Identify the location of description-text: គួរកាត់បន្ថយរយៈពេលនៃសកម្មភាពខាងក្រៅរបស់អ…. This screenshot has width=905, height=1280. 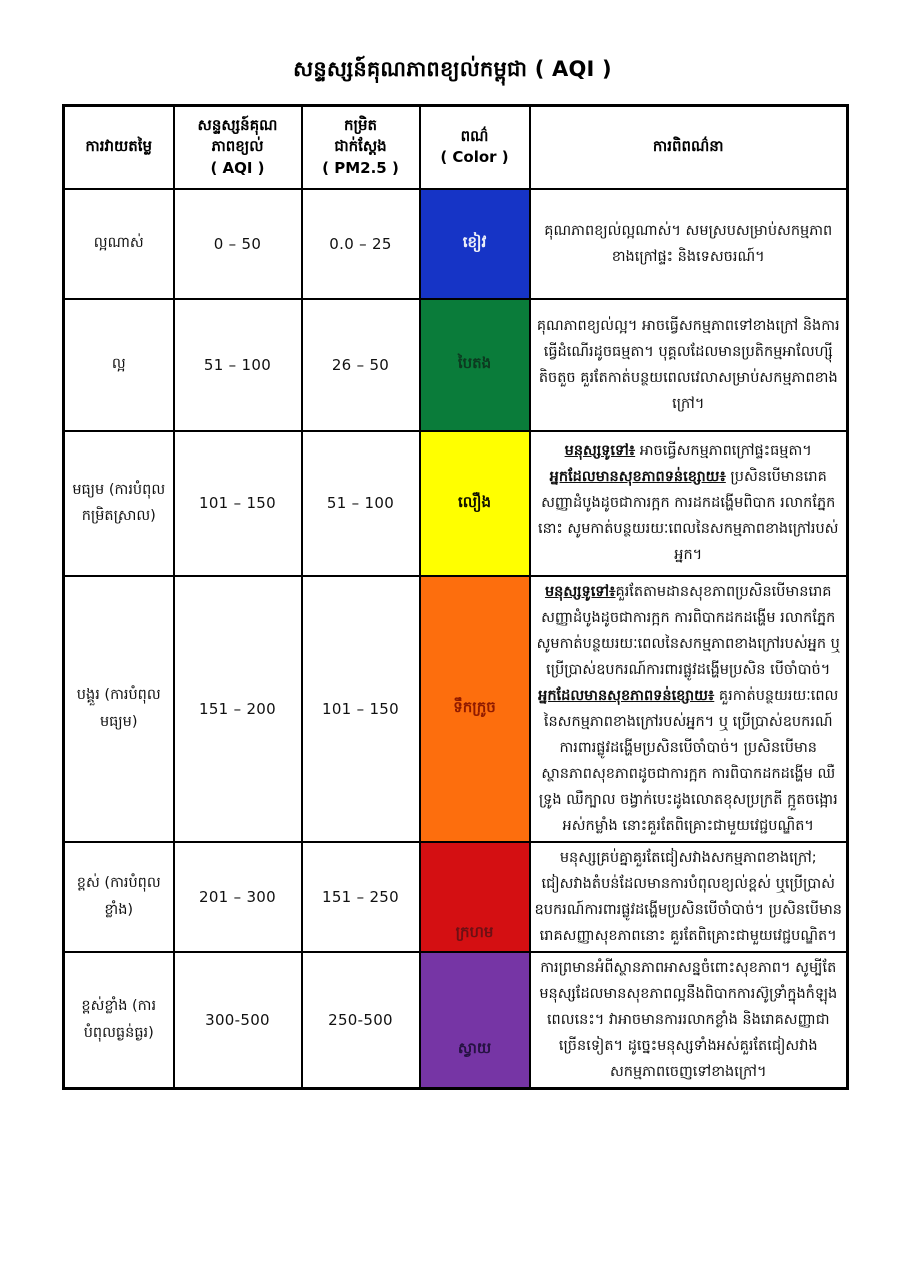
(688, 760).